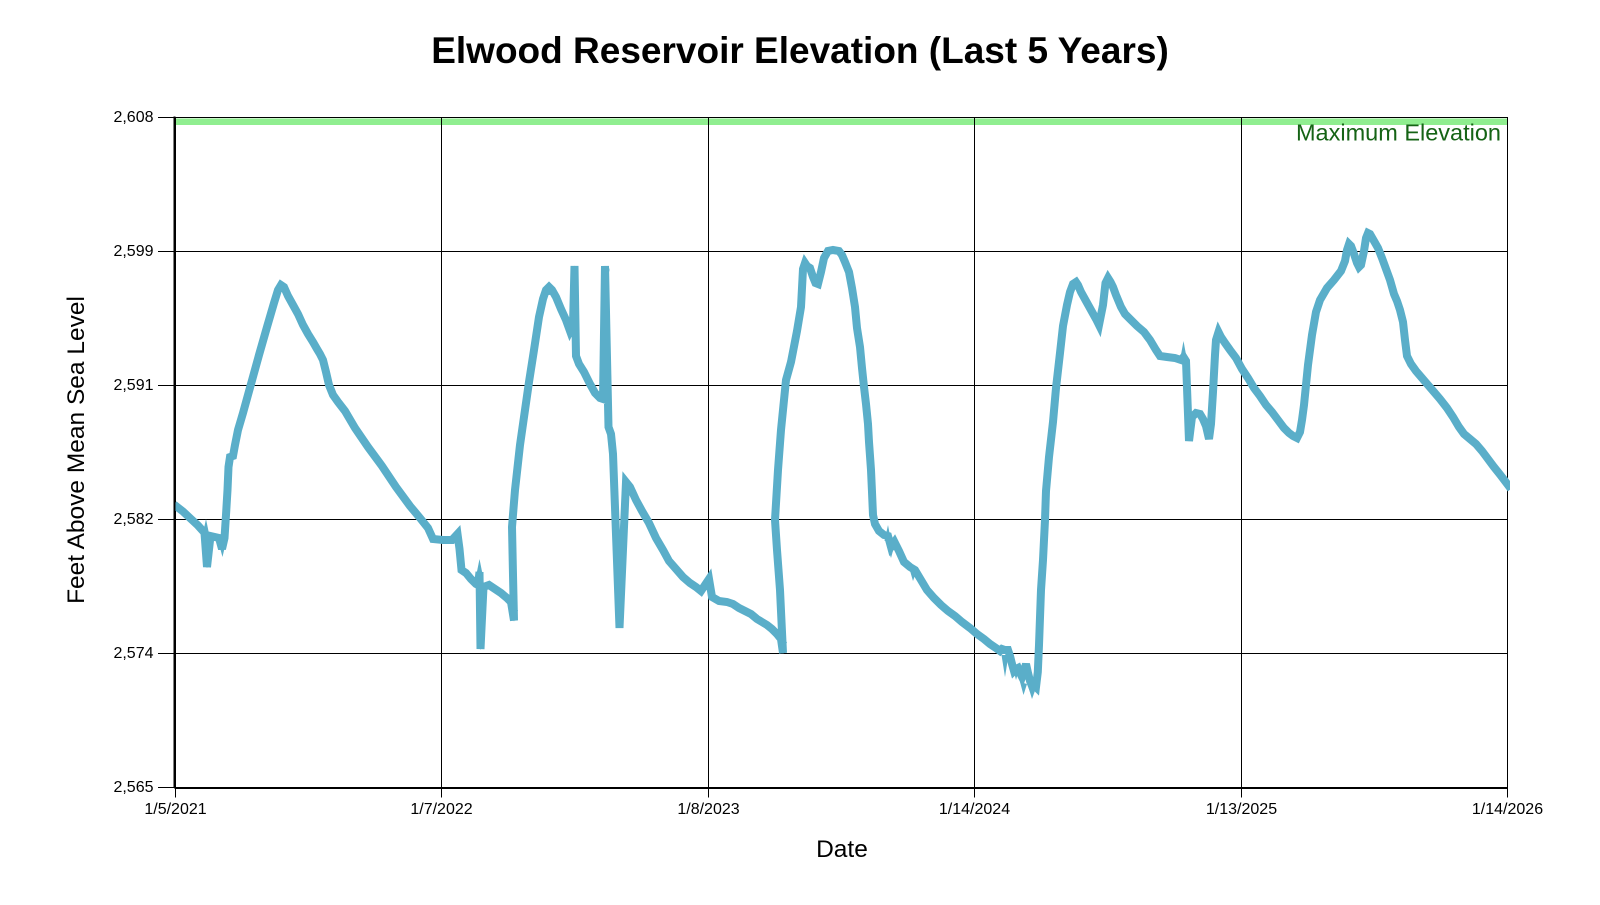 This screenshot has width=1600, height=905. Describe the element at coordinates (133, 787) in the screenshot. I see `svg-text: 2,565` at that location.